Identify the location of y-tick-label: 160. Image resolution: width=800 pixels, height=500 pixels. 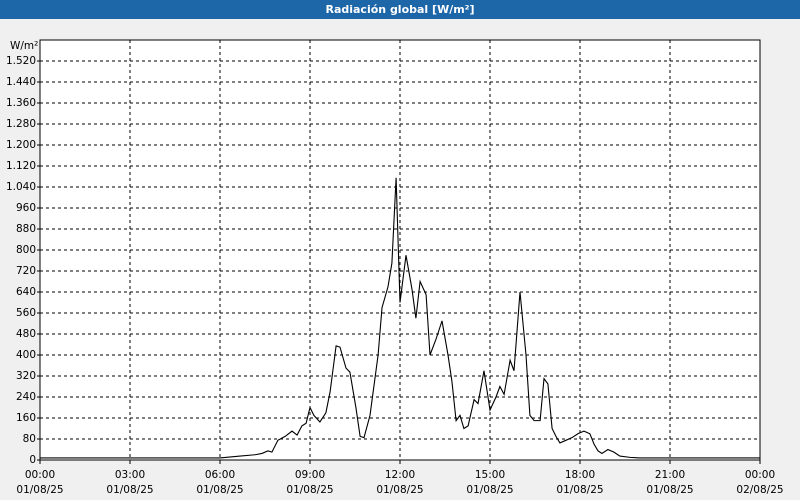
(26, 418).